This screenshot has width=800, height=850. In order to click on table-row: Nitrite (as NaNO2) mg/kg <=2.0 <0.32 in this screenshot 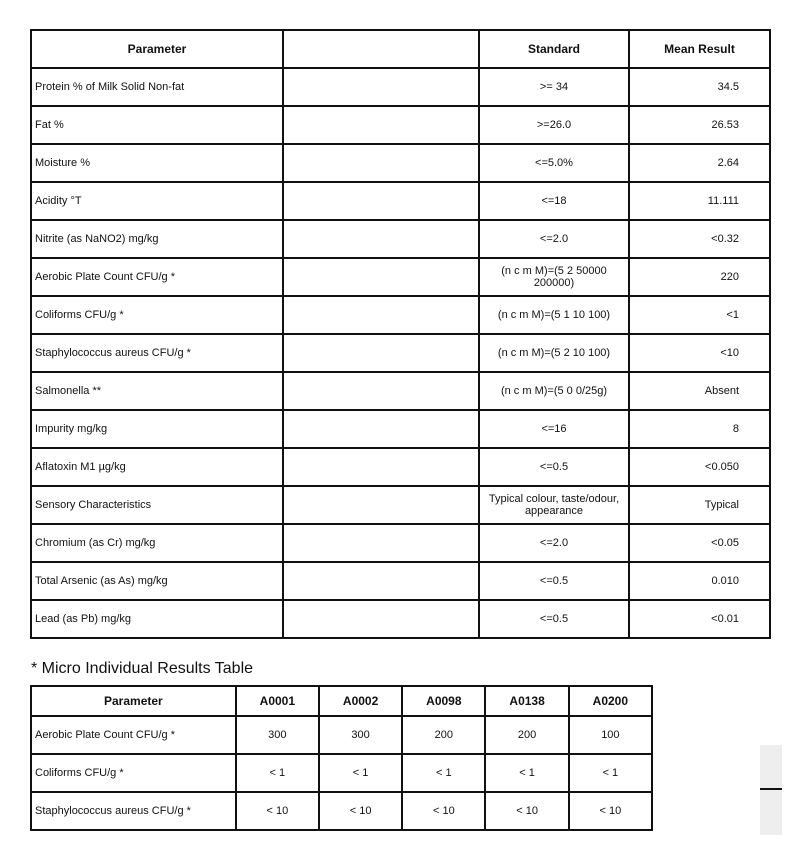, I will do `click(400, 239)`.